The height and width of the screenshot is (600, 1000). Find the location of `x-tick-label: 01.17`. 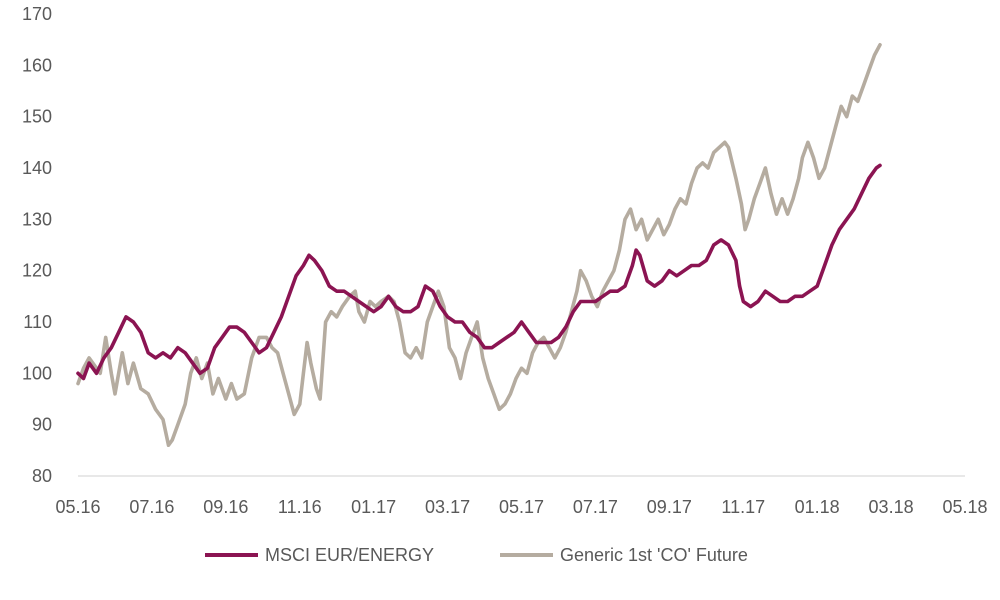

x-tick-label: 01.17 is located at coordinates (373, 507).